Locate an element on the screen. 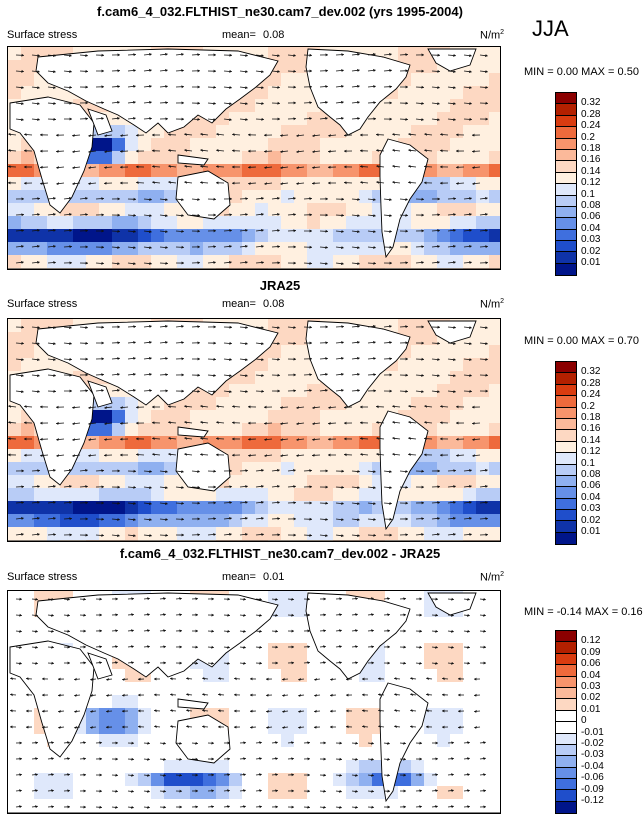 This screenshot has width=643, height=817. panel-2-variable-label: Surface stress is located at coordinates (42, 304).